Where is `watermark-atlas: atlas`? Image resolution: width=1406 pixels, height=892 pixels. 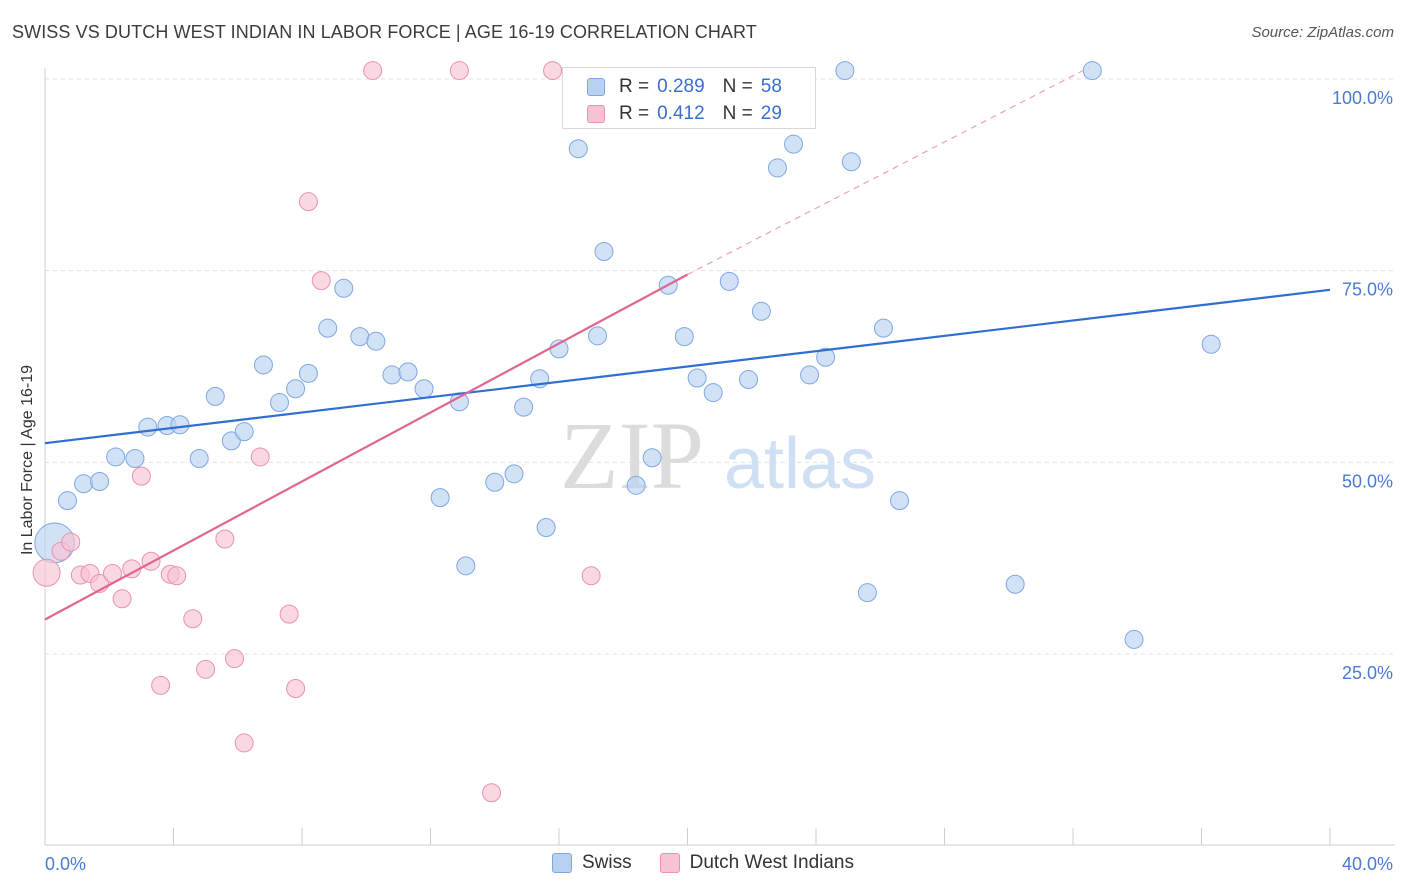 watermark-atlas: atlas is located at coordinates (800, 464).